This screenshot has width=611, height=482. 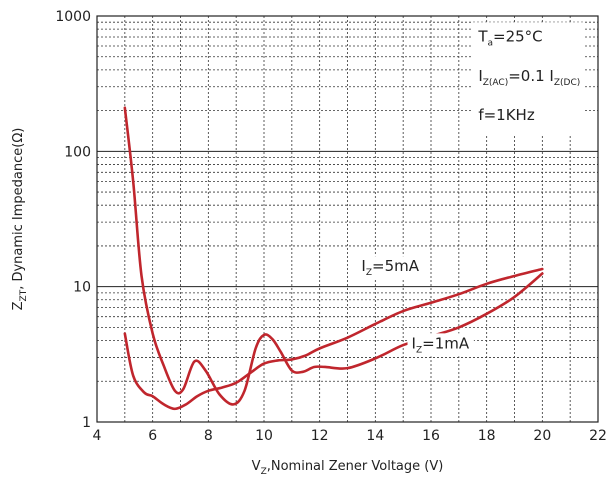 I want to click on y-tick-label: 1, so click(x=86, y=423).